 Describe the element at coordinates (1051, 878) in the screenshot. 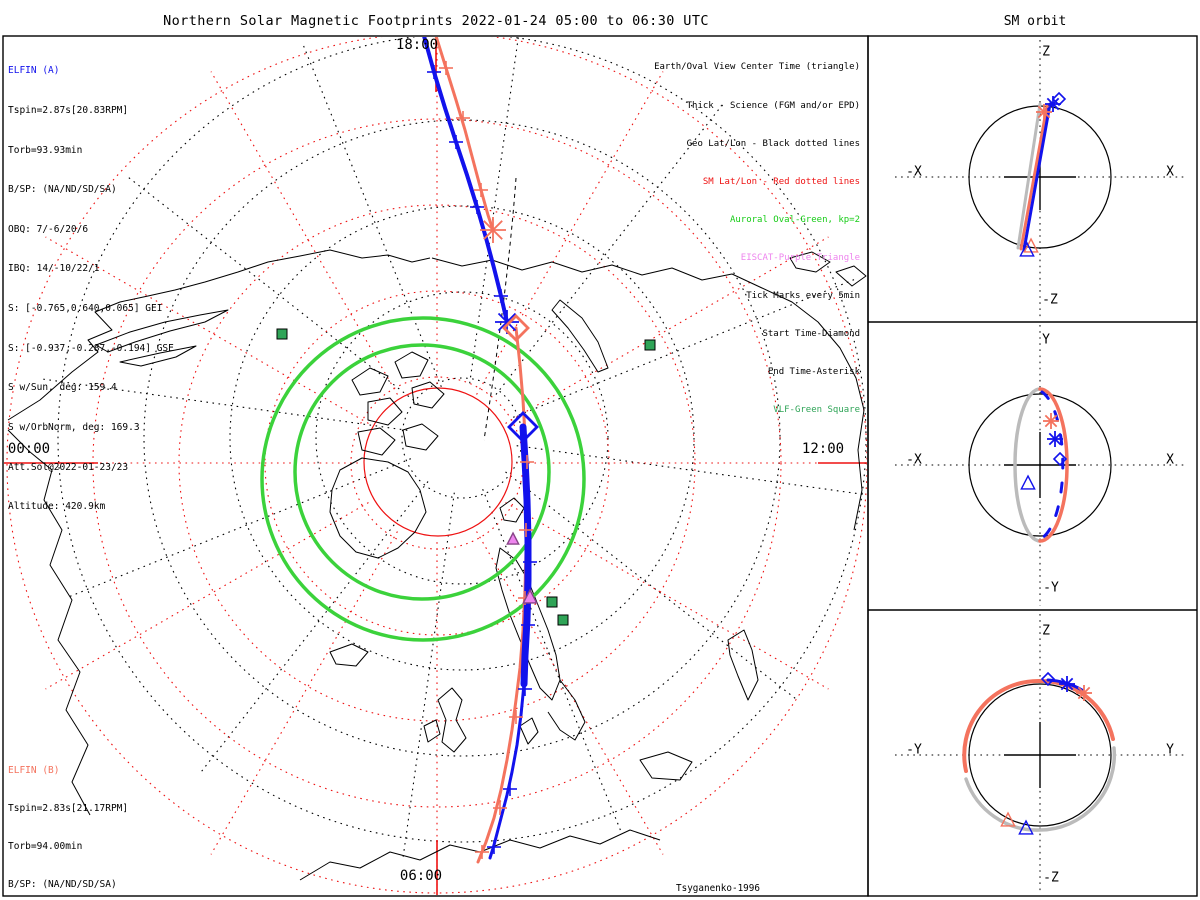

I see `panel3-axis-bottom: -Z` at that location.